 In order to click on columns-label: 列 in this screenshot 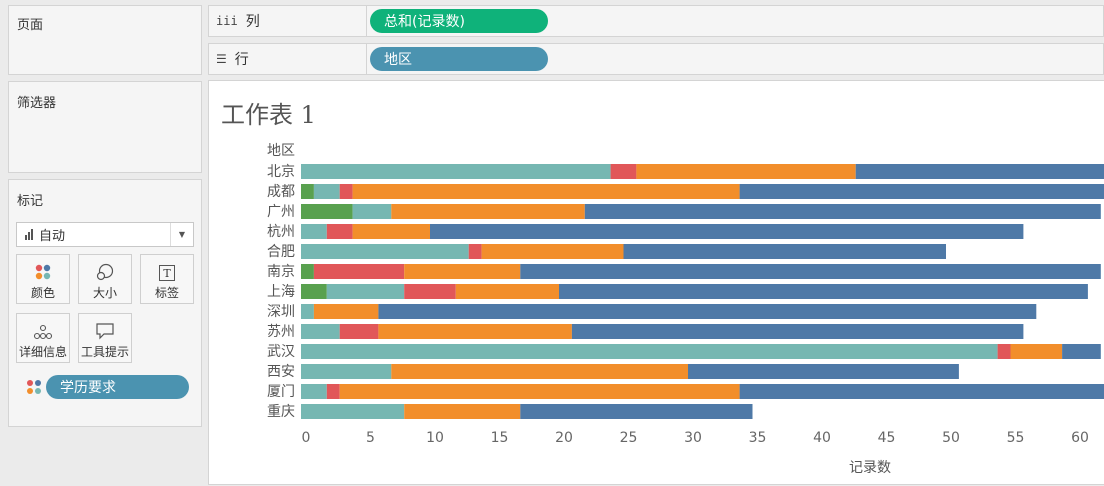, I will do `click(252, 22)`.